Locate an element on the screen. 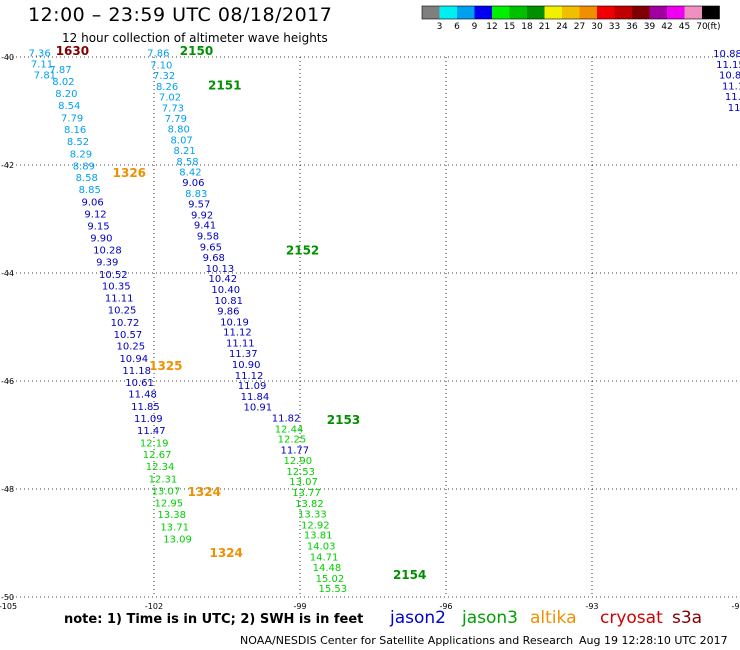 Image resolution: width=740 pixels, height=650 pixels. swh-point-label: 13.71 is located at coordinates (174, 528).